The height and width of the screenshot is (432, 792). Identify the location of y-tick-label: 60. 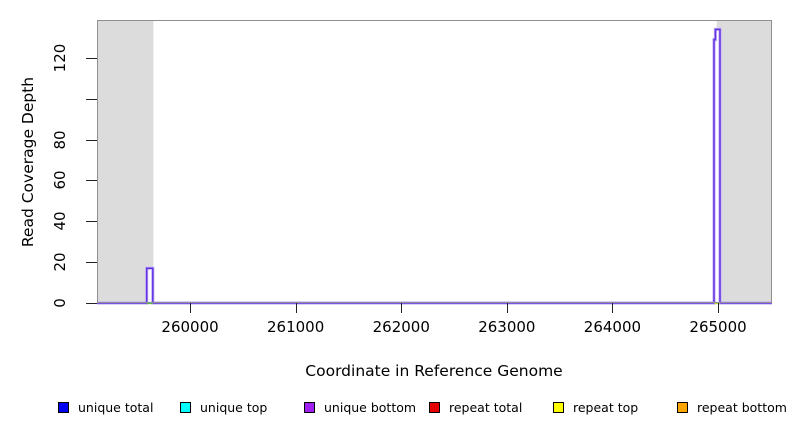
(60, 180).